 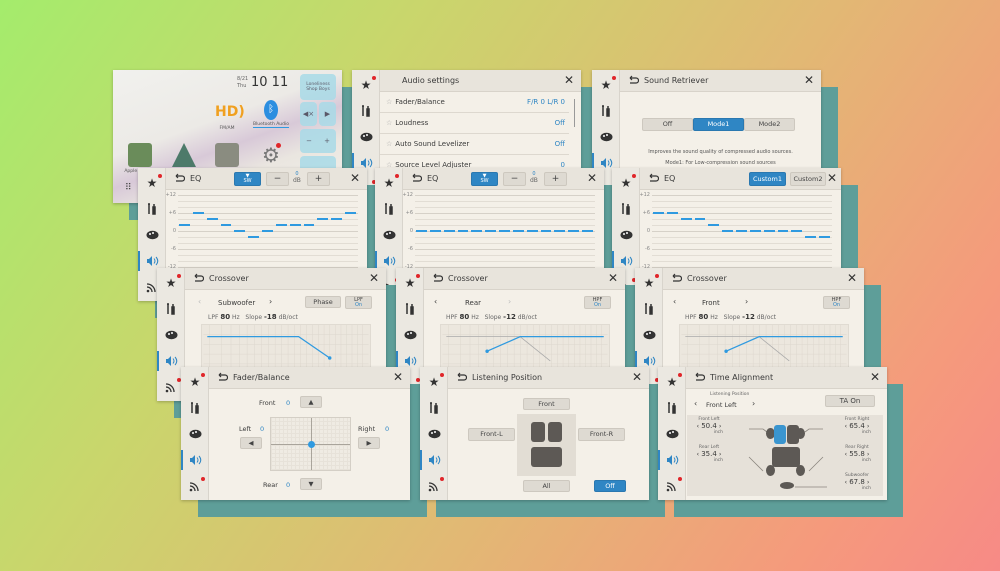 I want to click on lpf-toggle: LPF On, so click(x=358, y=302).